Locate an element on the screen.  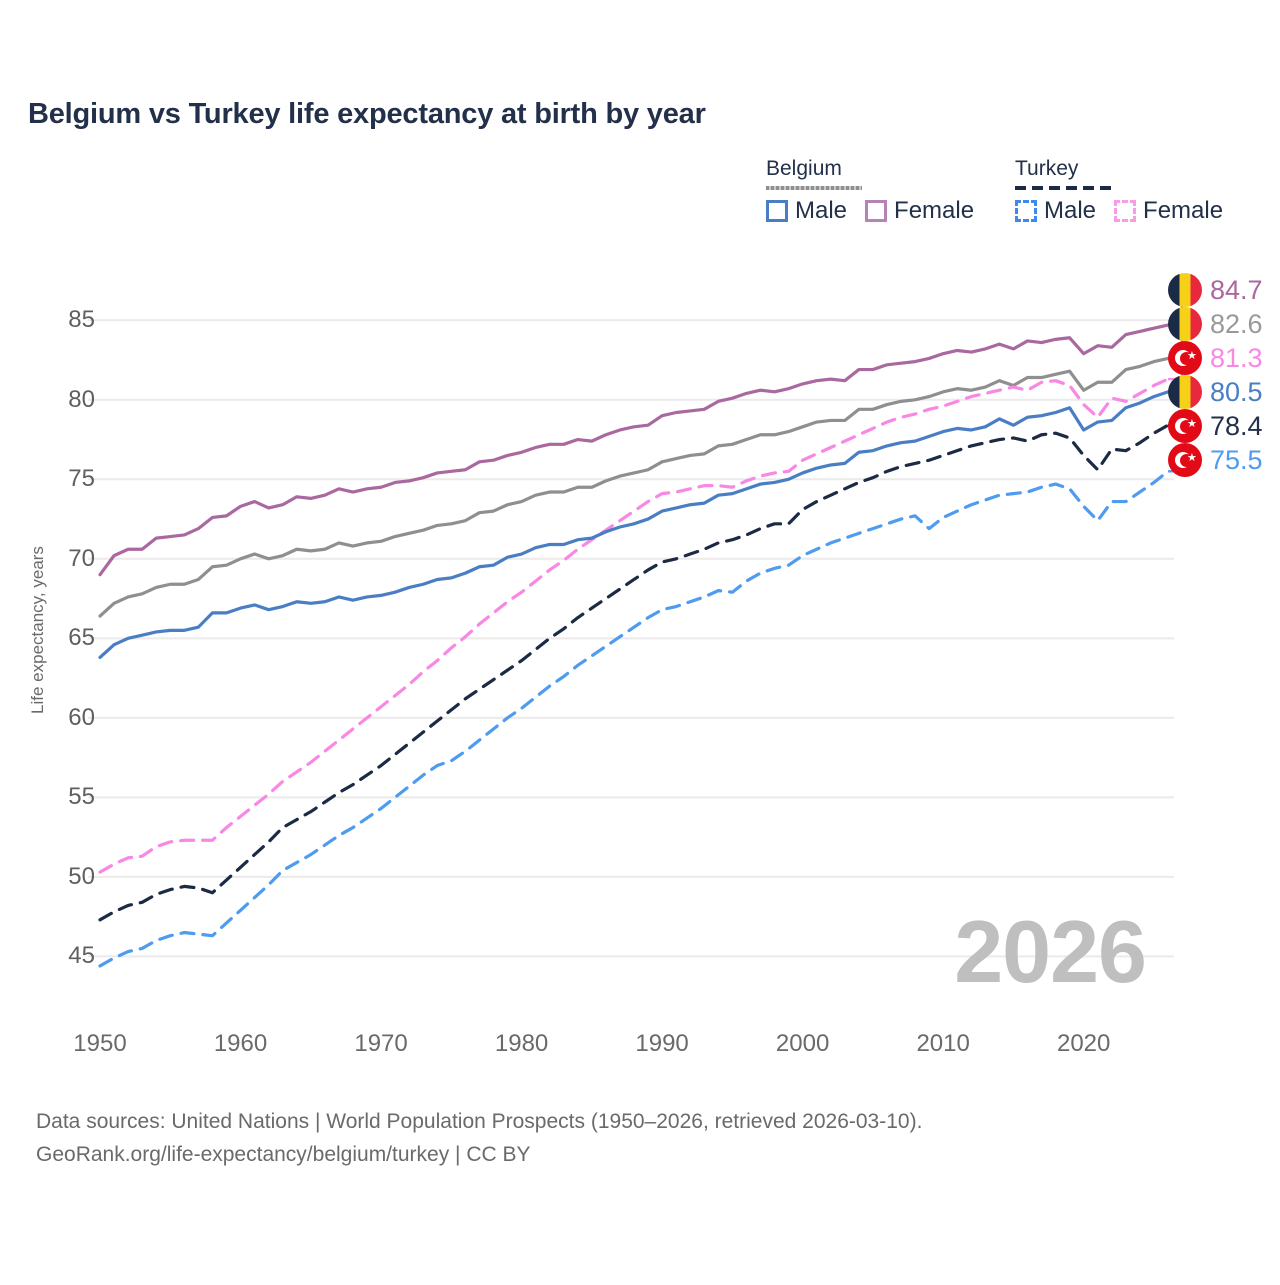
legend-group-belgium: Belgium Male Female is located at coordinates (879, 190).